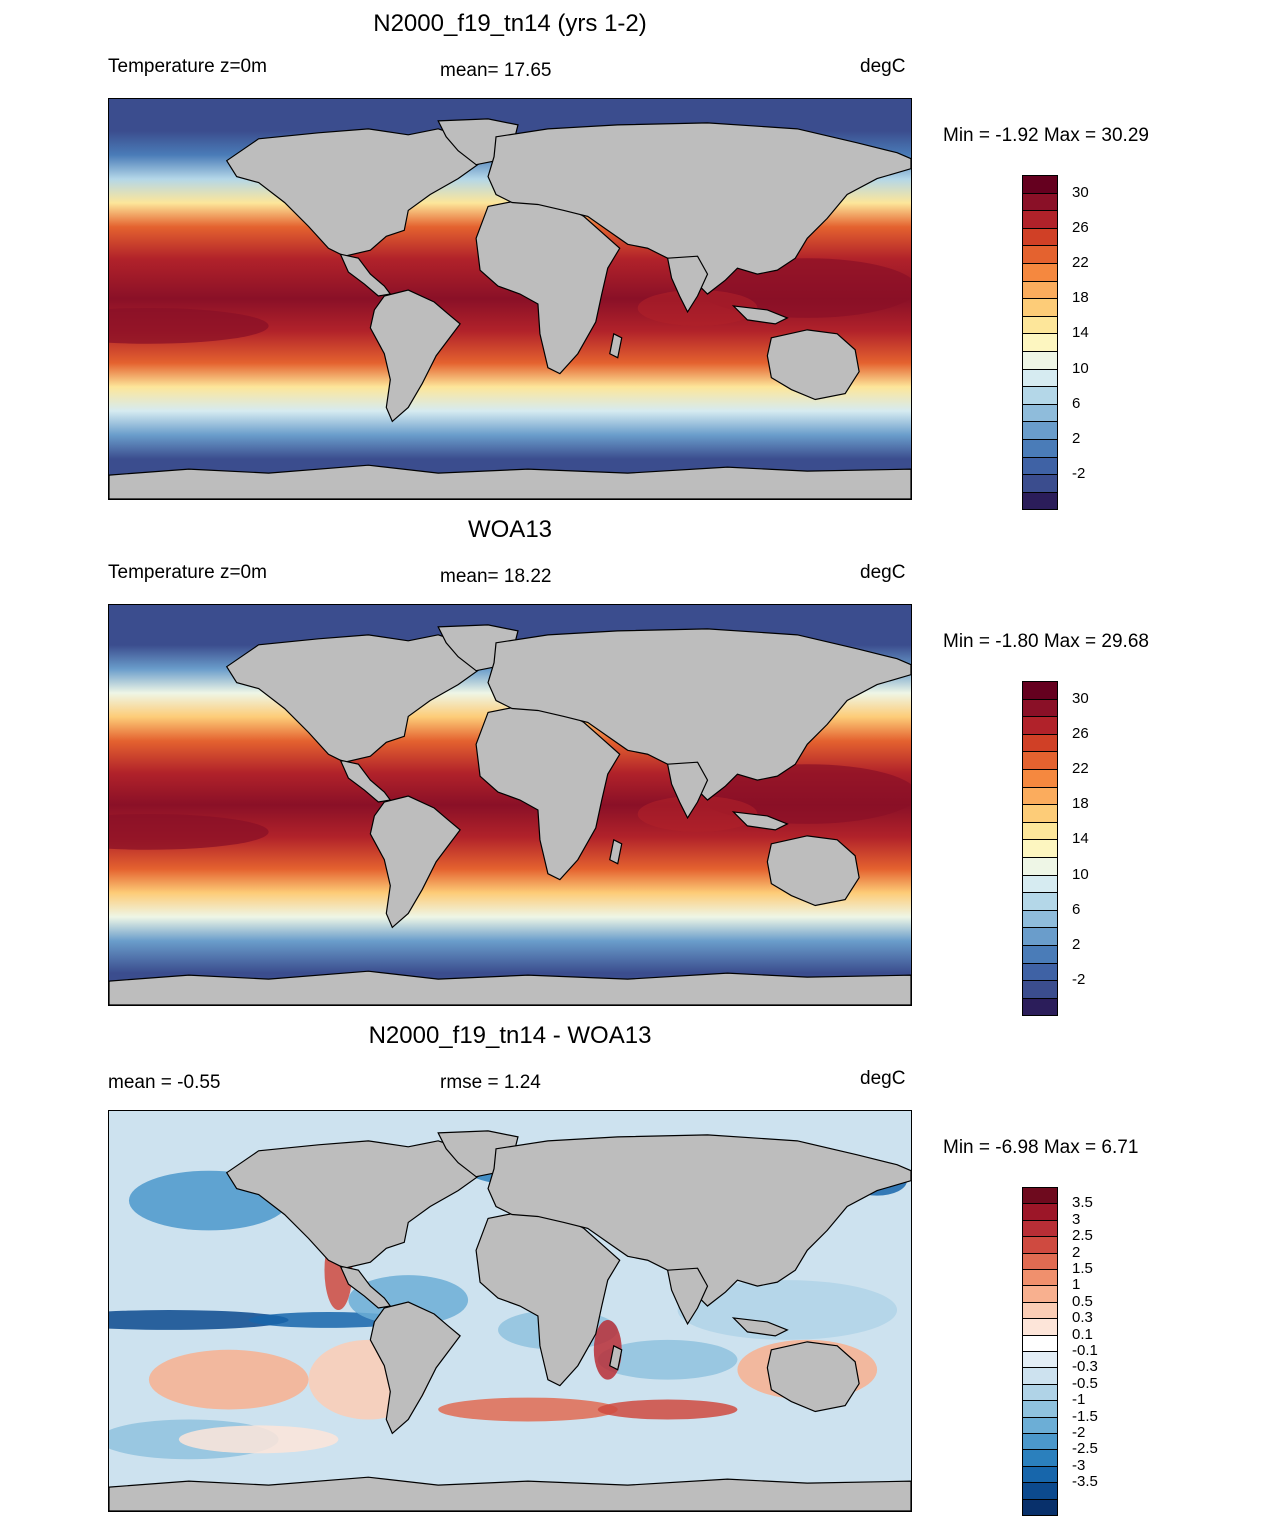 The height and width of the screenshot is (1519, 1285). Describe the element at coordinates (1082, 1268) in the screenshot. I see `colorbar-tick-label: 1.5` at that location.